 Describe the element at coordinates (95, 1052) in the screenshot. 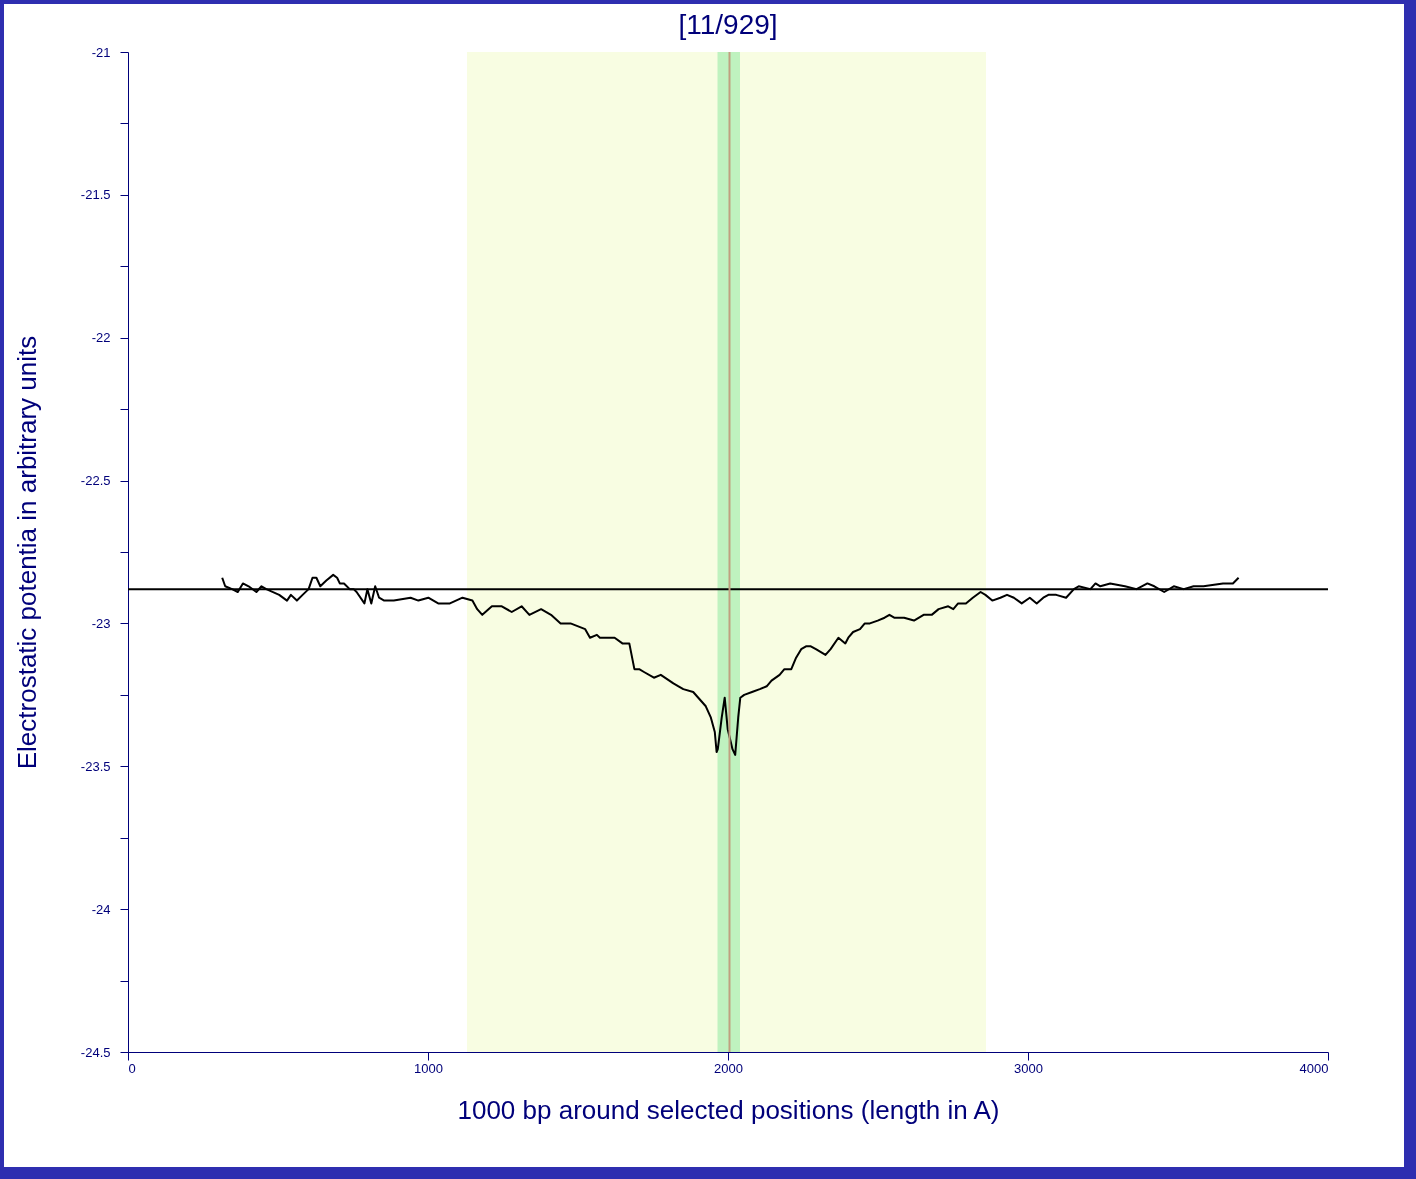

I see `y-tick-label: -24.5` at that location.